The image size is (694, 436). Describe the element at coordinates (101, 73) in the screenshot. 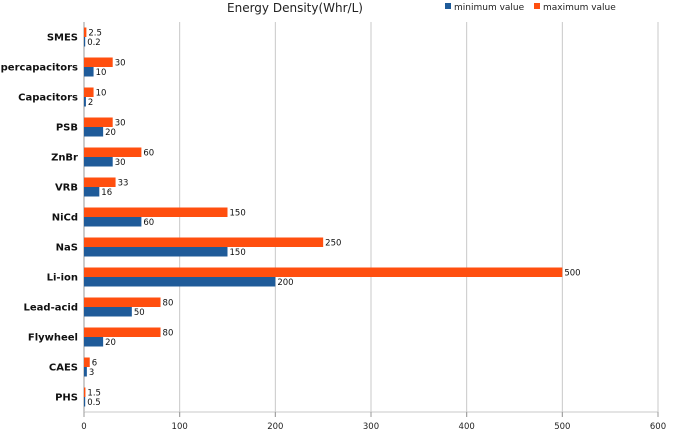

I see `value-label-min-supercapacitors: 10` at that location.